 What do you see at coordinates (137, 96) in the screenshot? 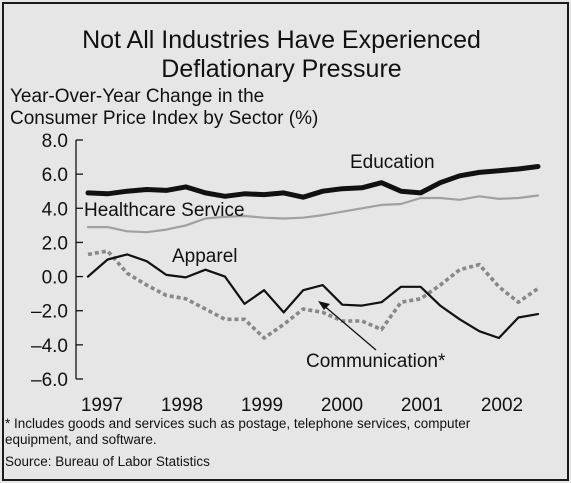
I see `y-axis-label: Year-Over-Year Change in the` at bounding box center [137, 96].